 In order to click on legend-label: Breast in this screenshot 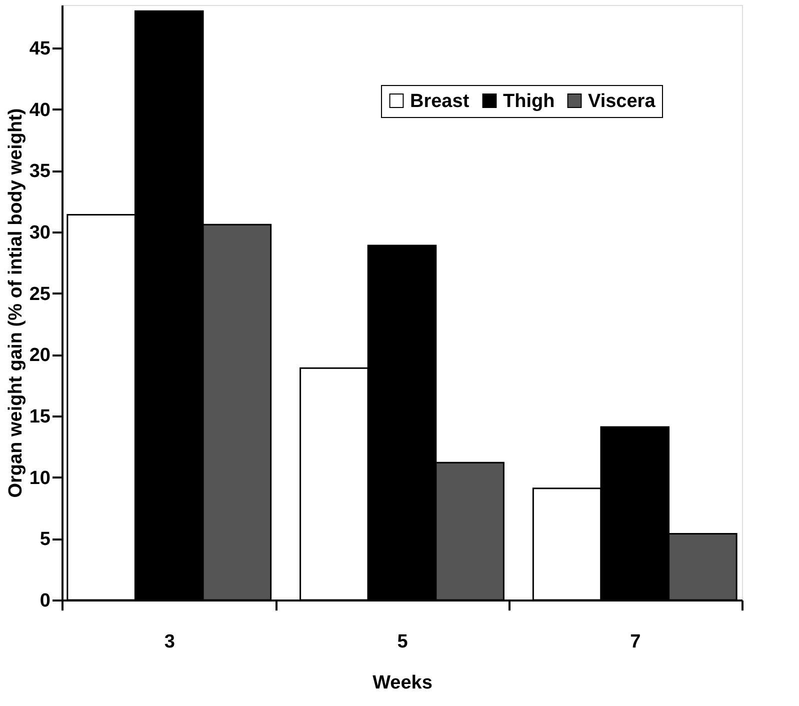, I will do `click(440, 101)`.